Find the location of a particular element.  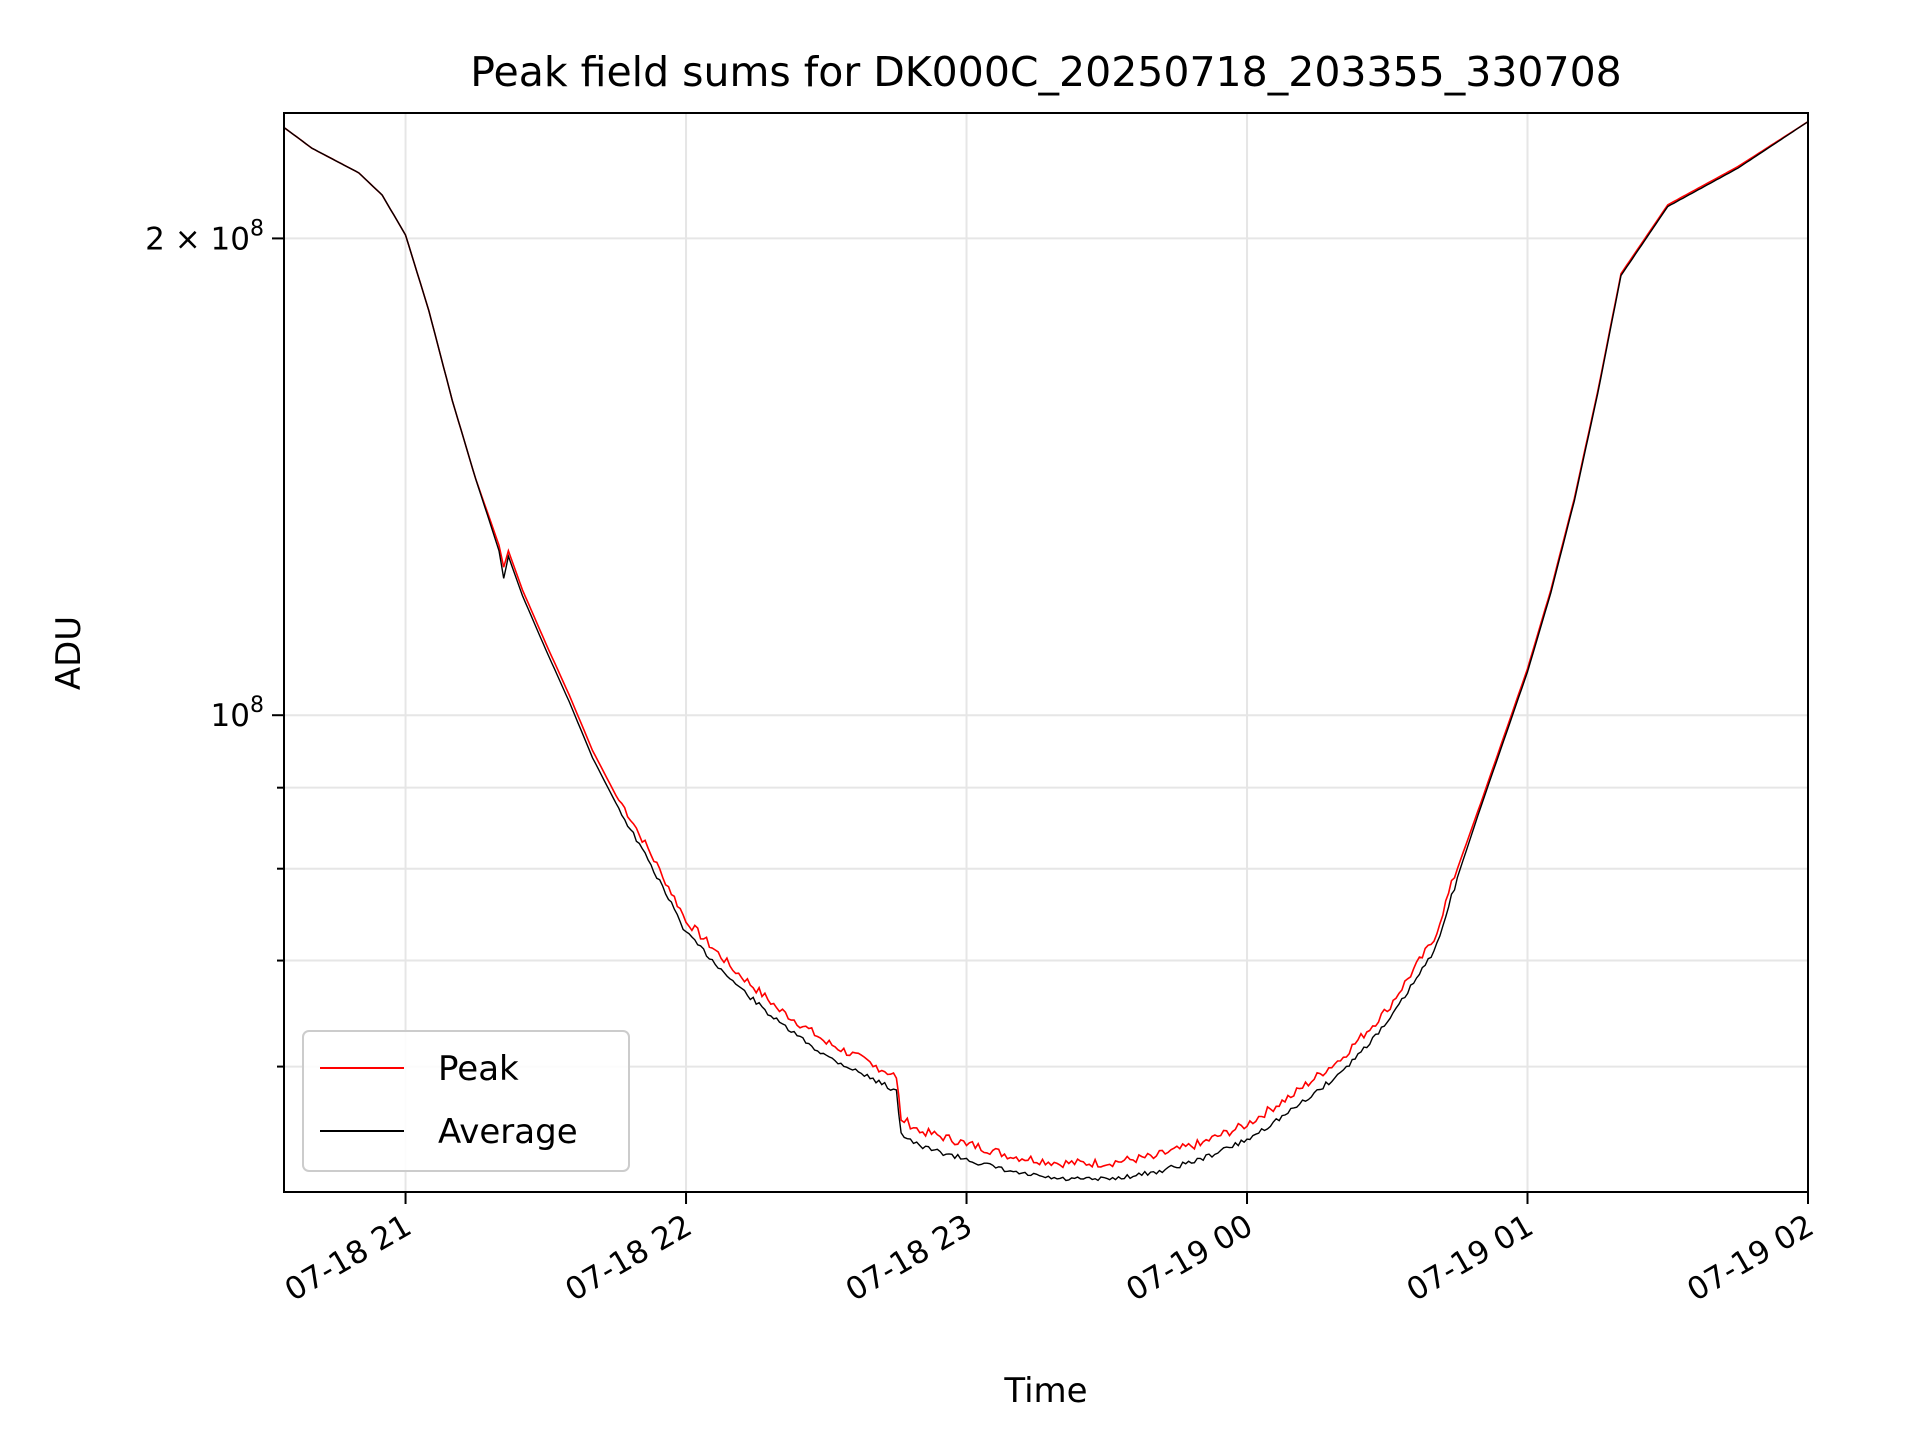

legend-peak-label: Peak is located at coordinates (478, 1069).